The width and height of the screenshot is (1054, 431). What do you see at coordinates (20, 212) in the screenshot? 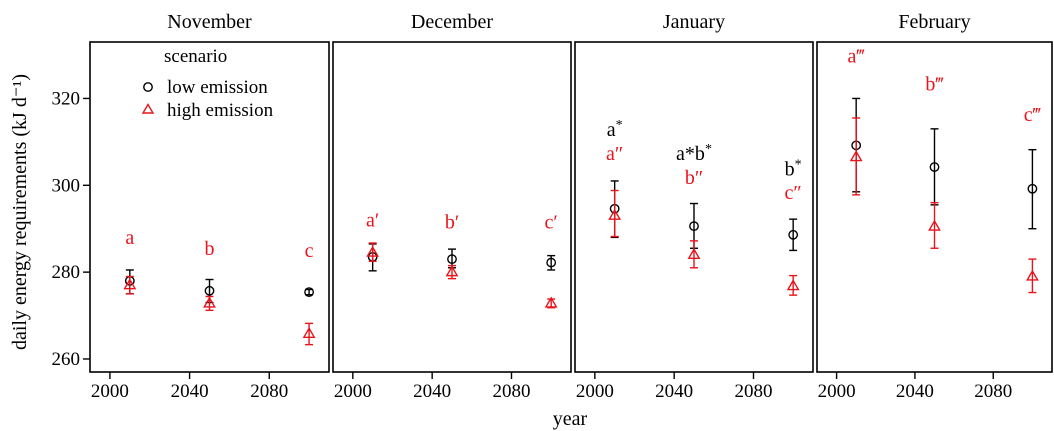
I see `y-axis-label: daily energy requirements (kJ d⁻¹)` at bounding box center [20, 212].